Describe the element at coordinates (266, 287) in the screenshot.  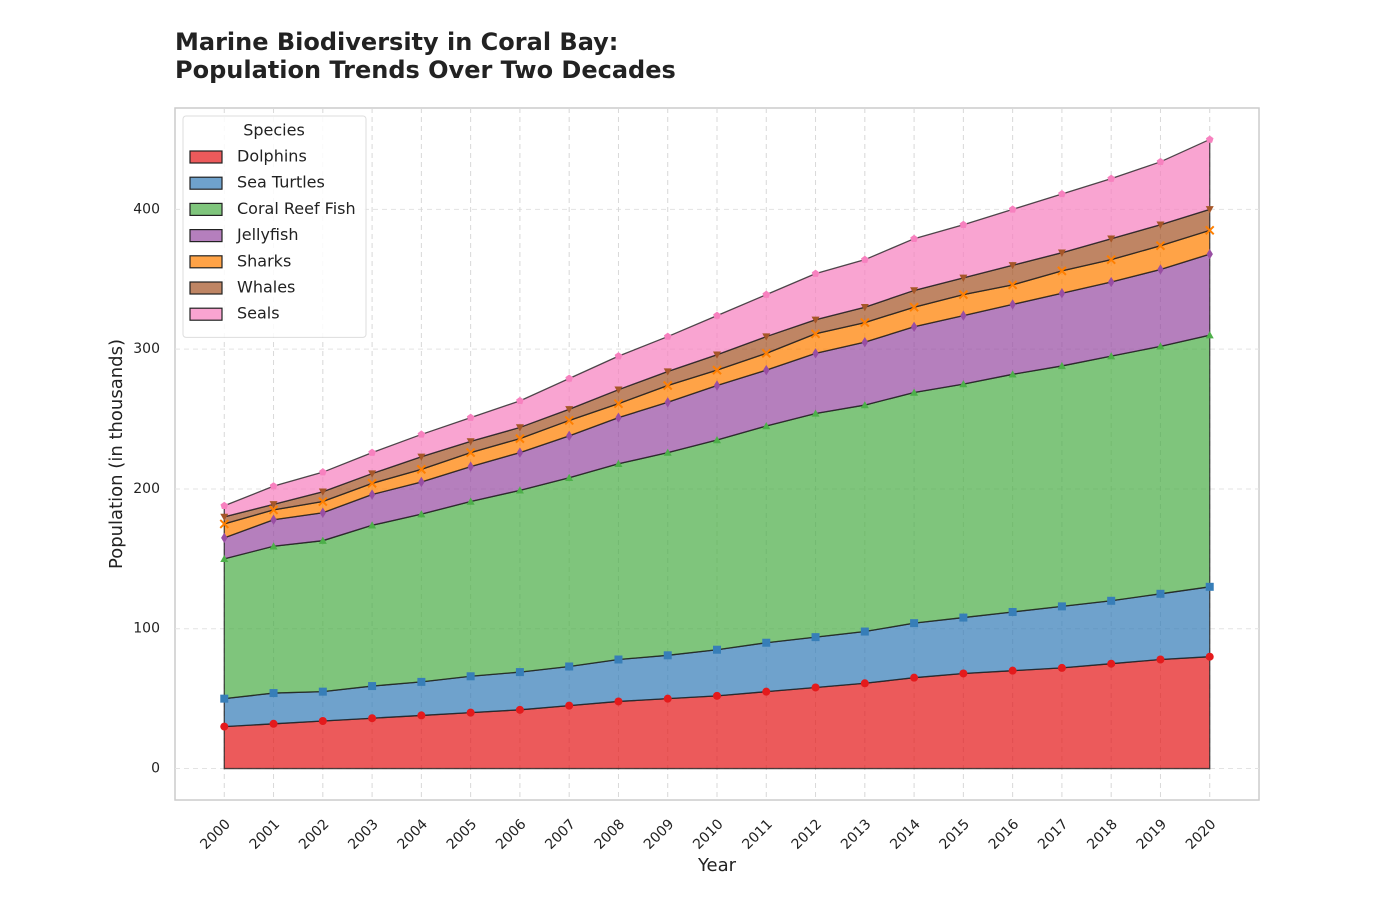
I see `legend-label: Whales` at that location.